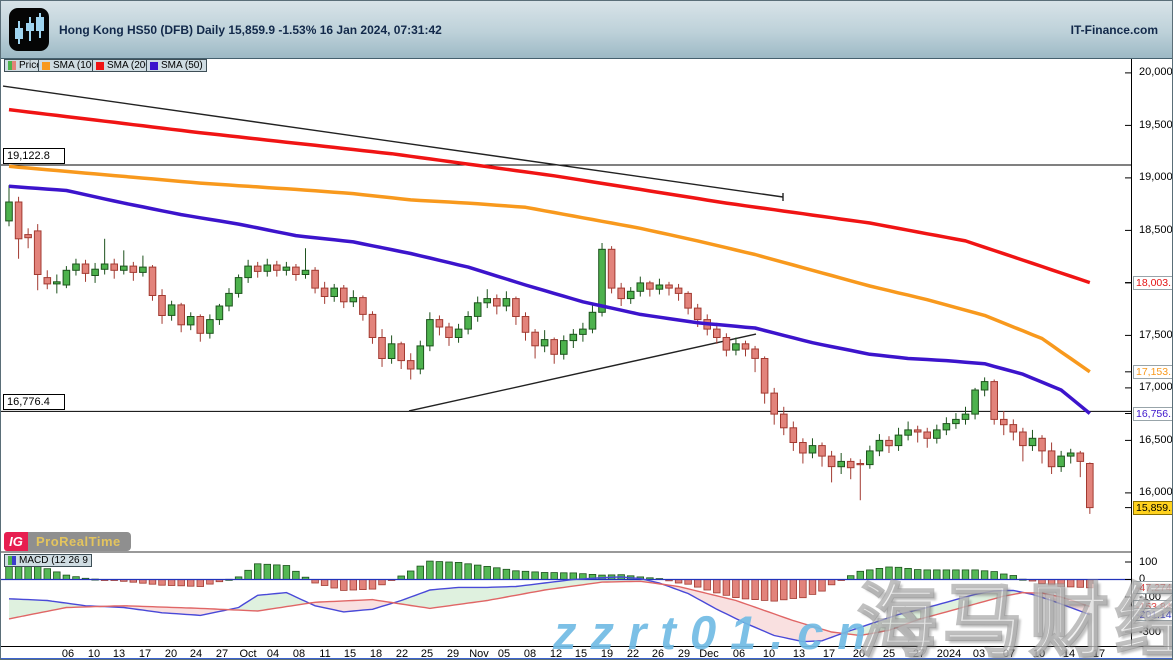 The height and width of the screenshot is (660, 1173). What do you see at coordinates (16, 541) in the screenshot?
I see `ig-logo-icon: IG` at bounding box center [16, 541].